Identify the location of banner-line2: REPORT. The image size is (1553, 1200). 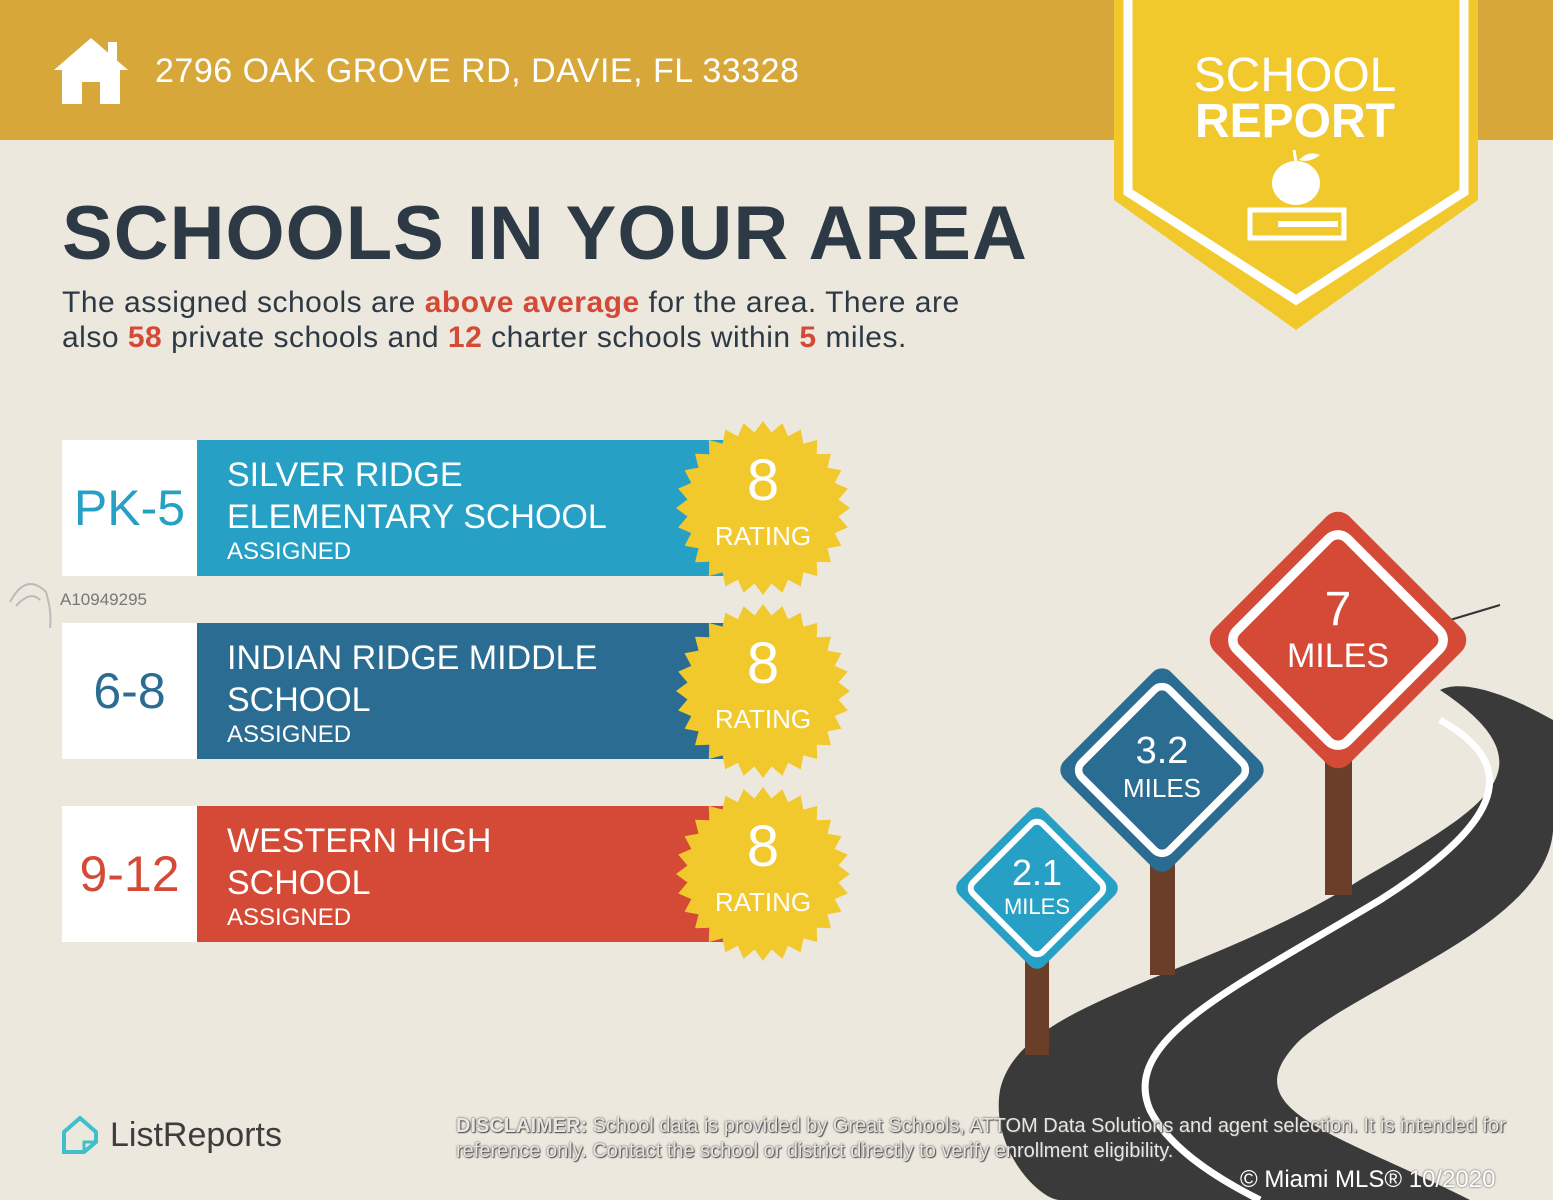
(1294, 121).